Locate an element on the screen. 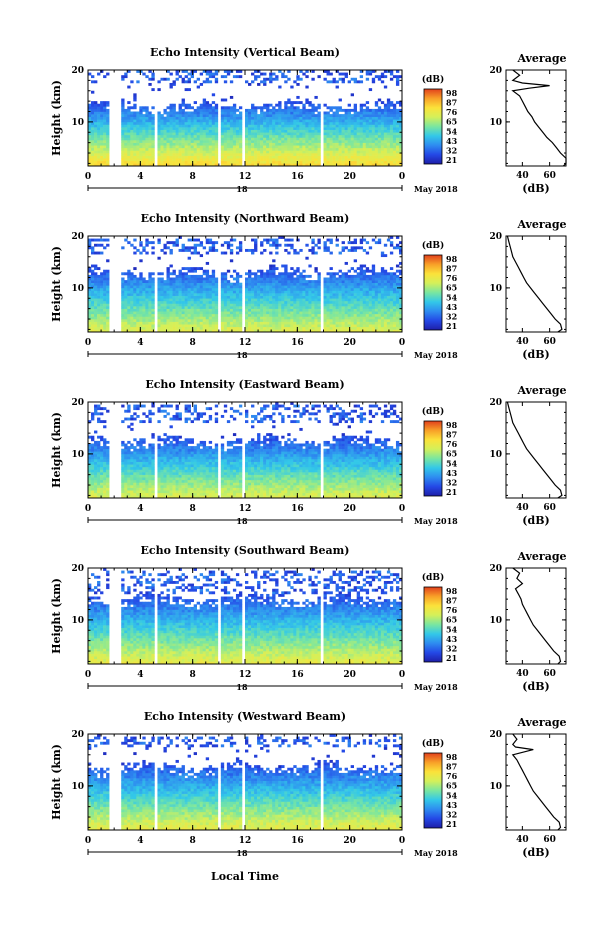  colorbar-tick-label: 43 is located at coordinates (452, 141).